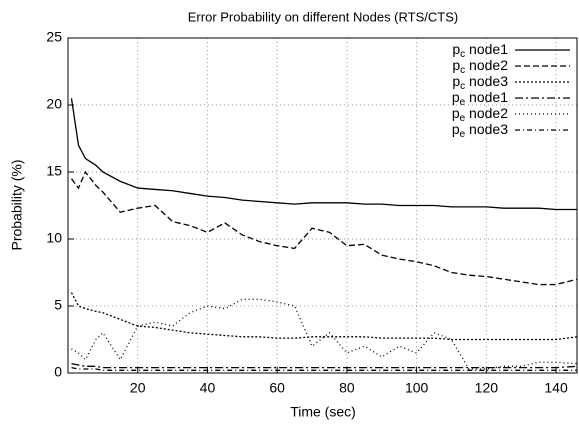 The image size is (579, 424). Describe the element at coordinates (54, 238) in the screenshot. I see `y-tick-label: 10` at that location.